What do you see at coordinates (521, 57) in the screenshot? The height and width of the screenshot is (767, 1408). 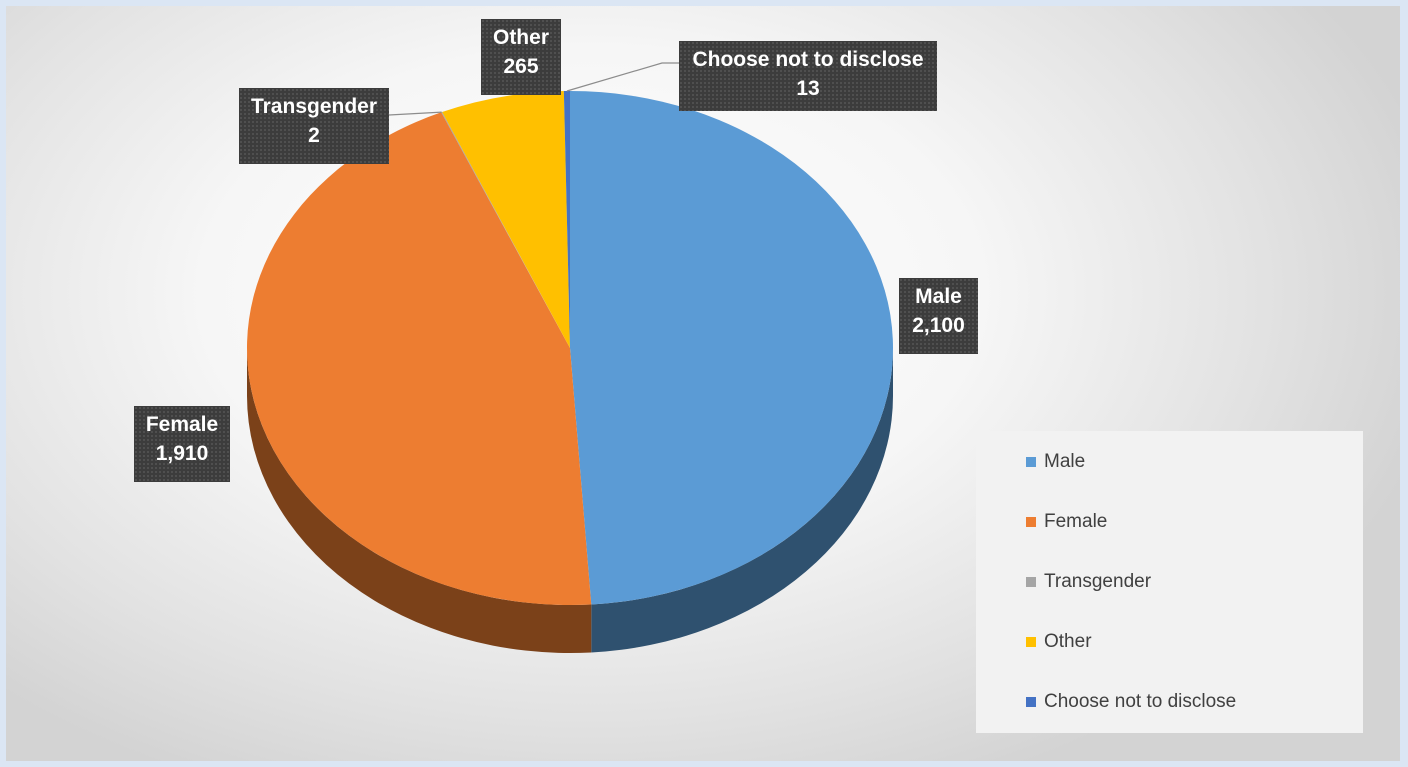 I see `data-label-other: Other 265` at bounding box center [521, 57].